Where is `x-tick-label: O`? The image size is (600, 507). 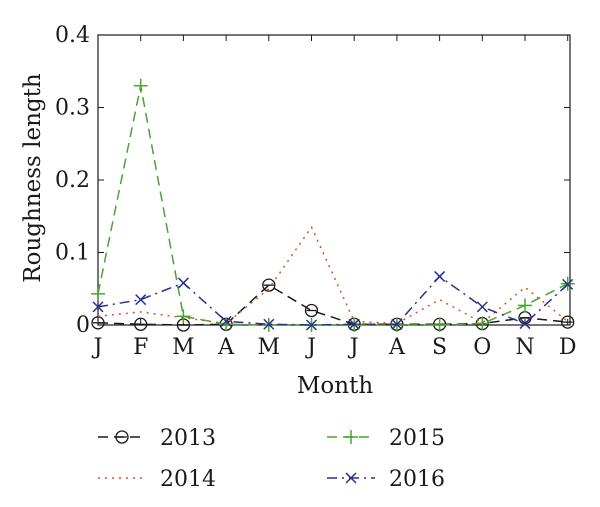
x-tick-label: O is located at coordinates (482, 347).